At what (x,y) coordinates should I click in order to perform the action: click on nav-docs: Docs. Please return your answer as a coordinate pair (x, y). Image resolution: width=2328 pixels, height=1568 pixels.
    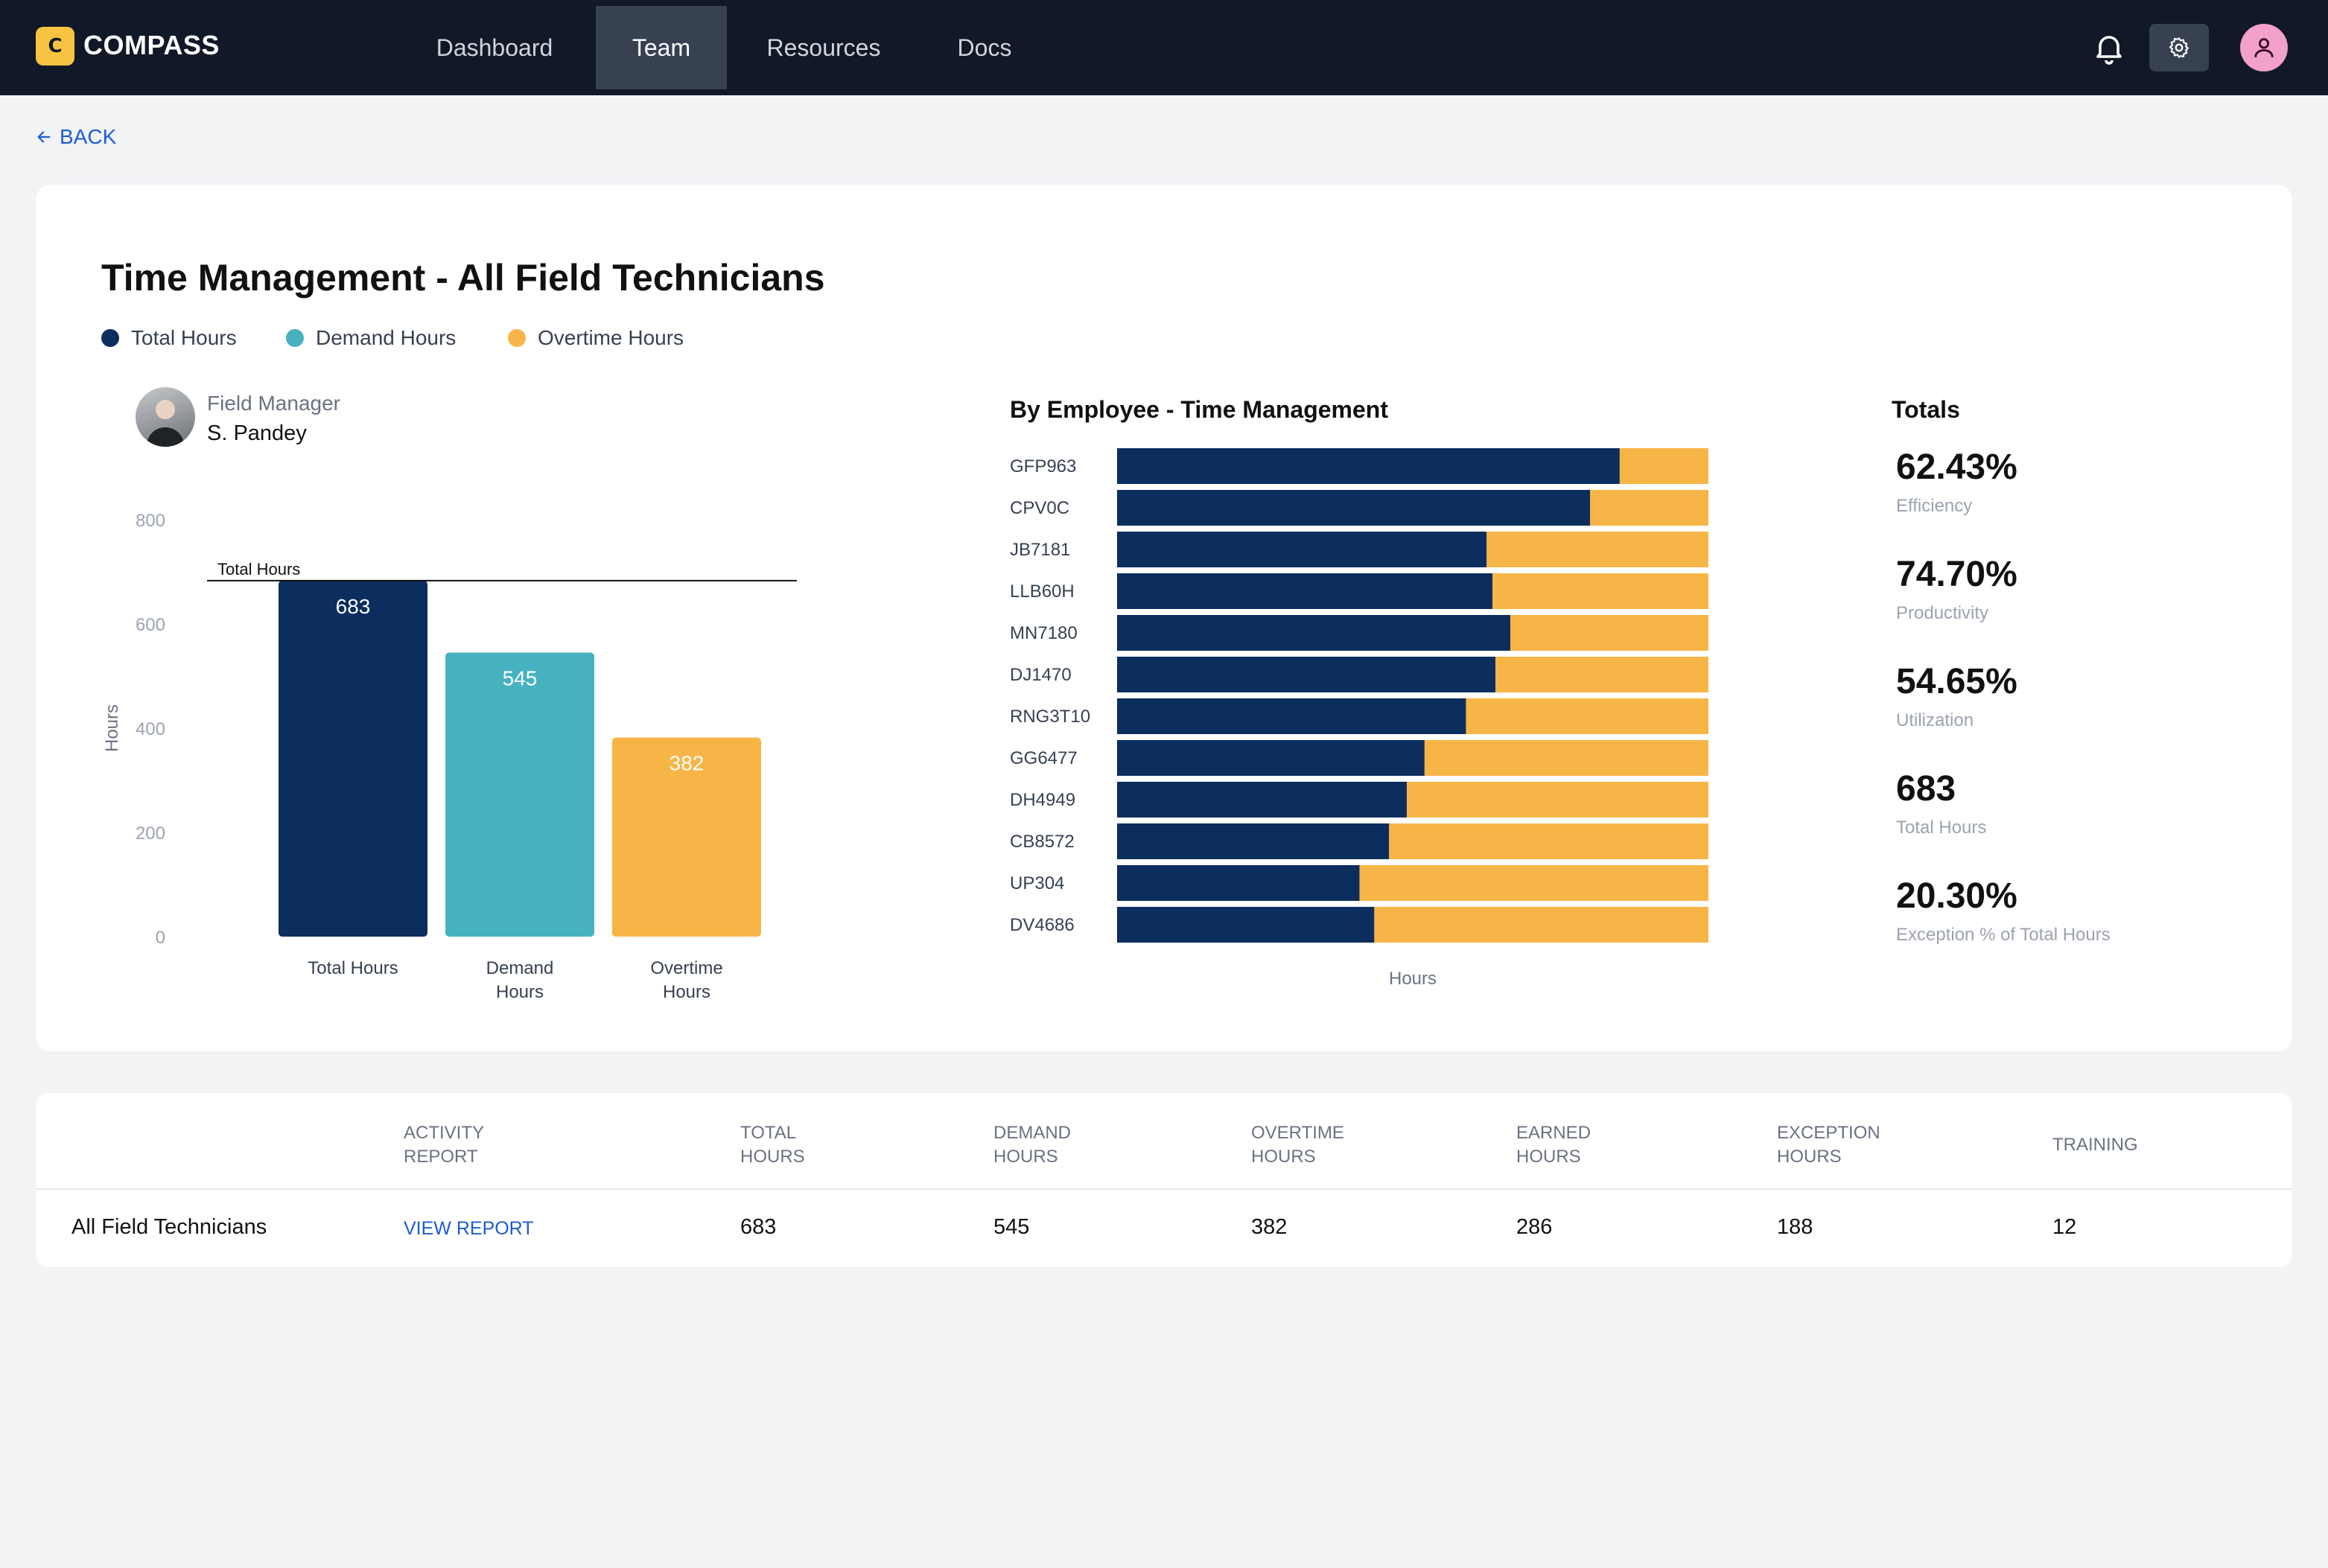
    Looking at the image, I should click on (984, 47).